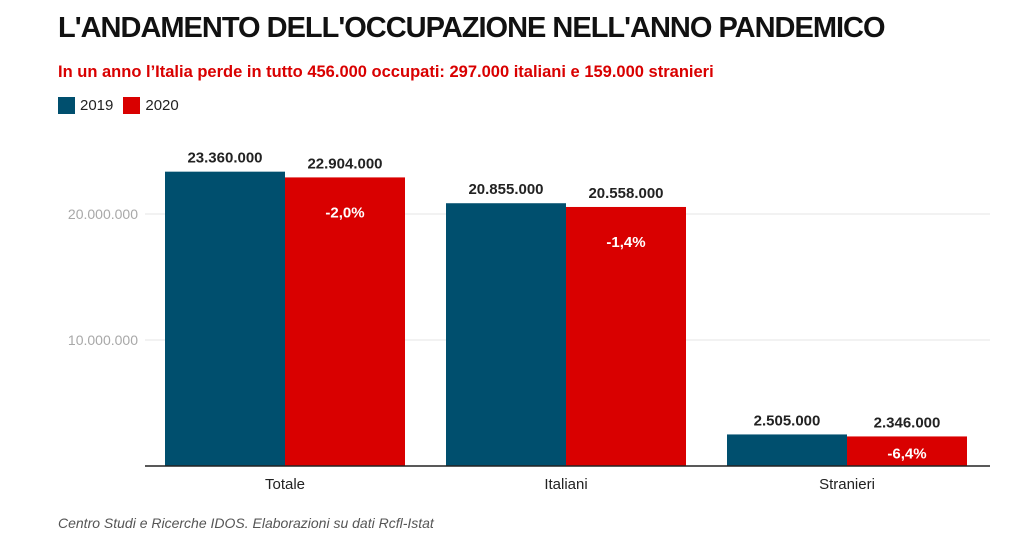 This screenshot has width=1014, height=535. I want to click on change-label: -2,0%, so click(344, 212).